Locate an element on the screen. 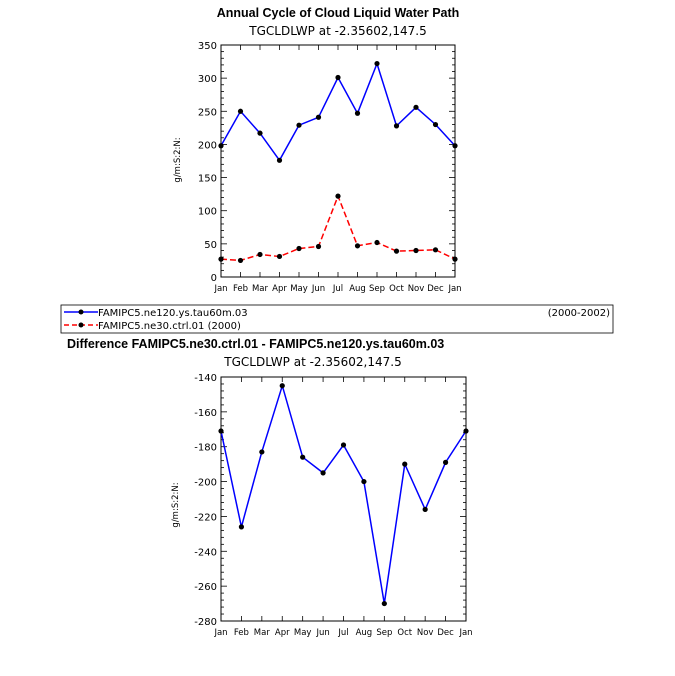 The height and width of the screenshot is (676, 675). chart2-ytick-label: -240 is located at coordinates (205, 552).